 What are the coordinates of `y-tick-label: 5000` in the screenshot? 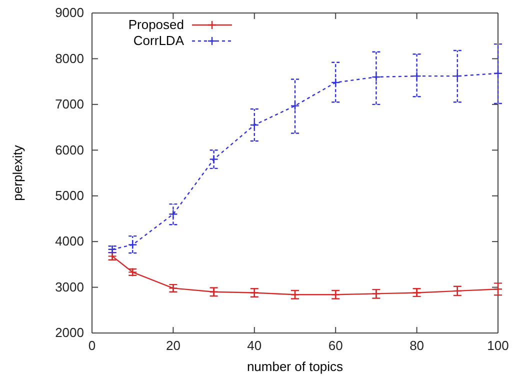 It's located at (69, 196).